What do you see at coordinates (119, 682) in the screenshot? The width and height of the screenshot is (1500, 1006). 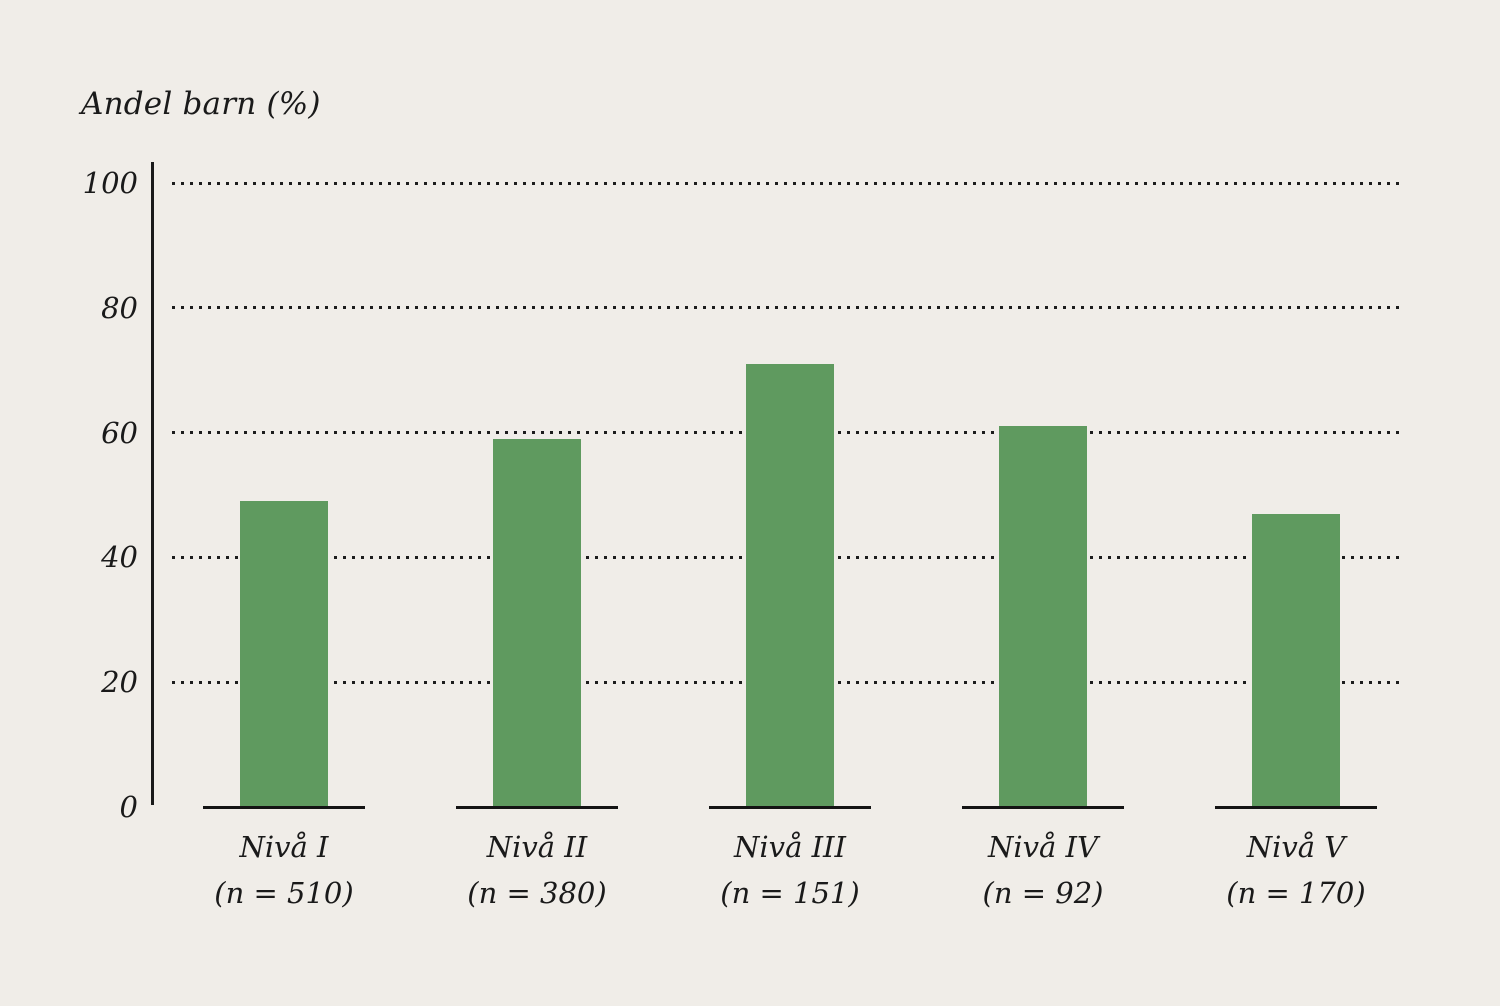 I see `y-tick-label: 20` at bounding box center [119, 682].